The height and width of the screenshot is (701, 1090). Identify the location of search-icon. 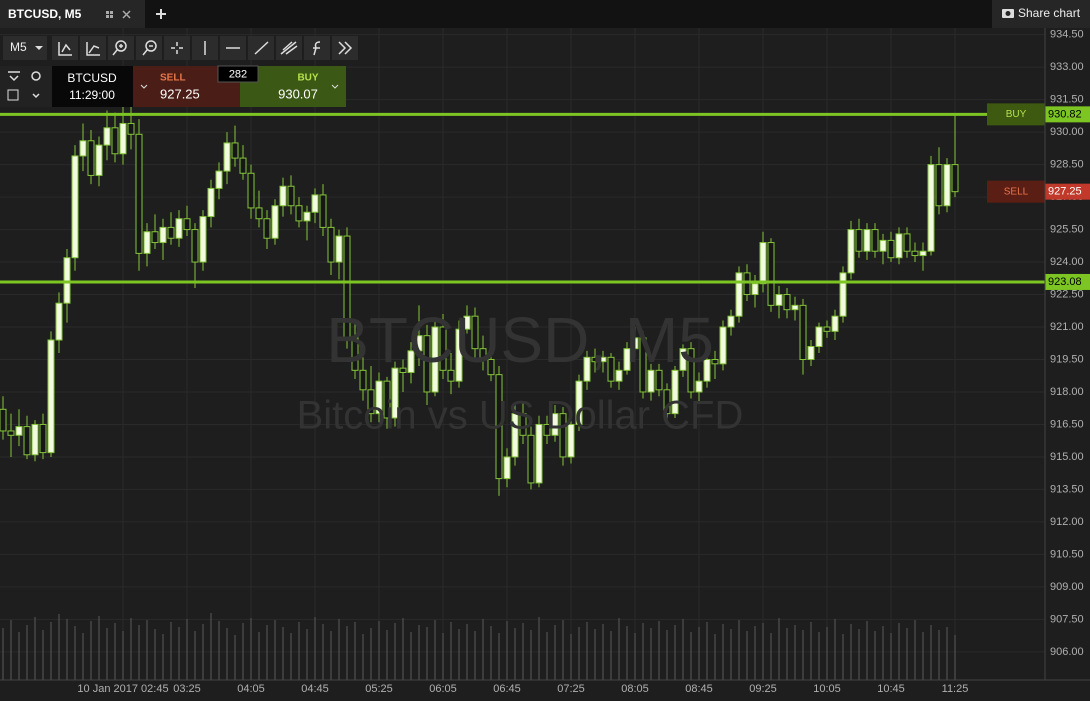
(36, 76).